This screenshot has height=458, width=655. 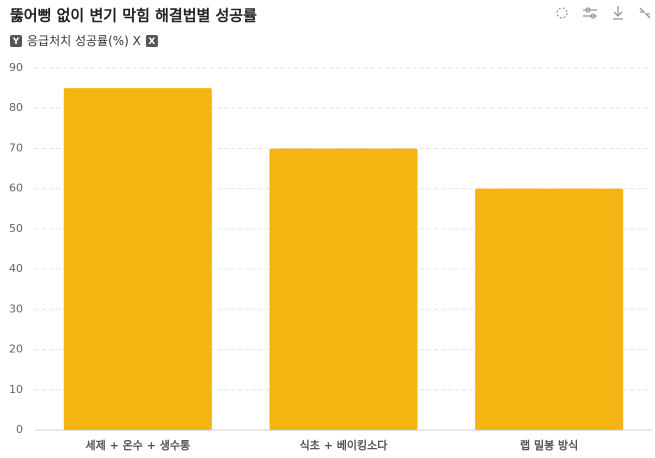 I want to click on y-tick-label: 0, so click(x=19, y=429).